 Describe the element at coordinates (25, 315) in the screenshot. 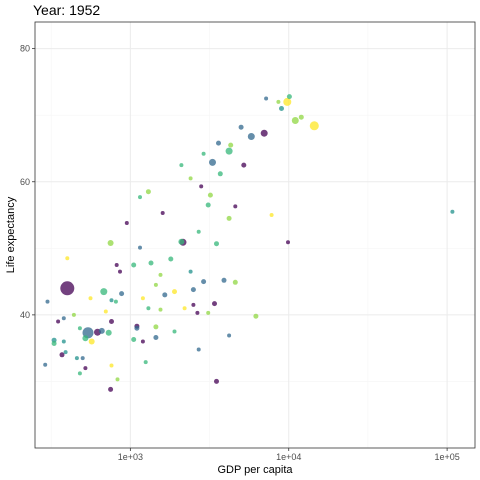

I see `y-tick-label: 40` at that location.